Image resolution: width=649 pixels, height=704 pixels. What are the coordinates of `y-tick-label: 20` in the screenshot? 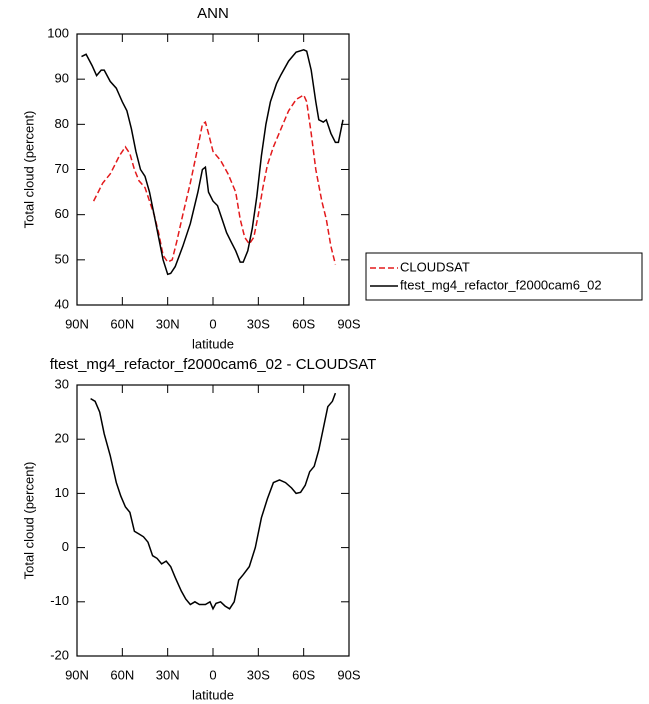 It's located at (62, 438).